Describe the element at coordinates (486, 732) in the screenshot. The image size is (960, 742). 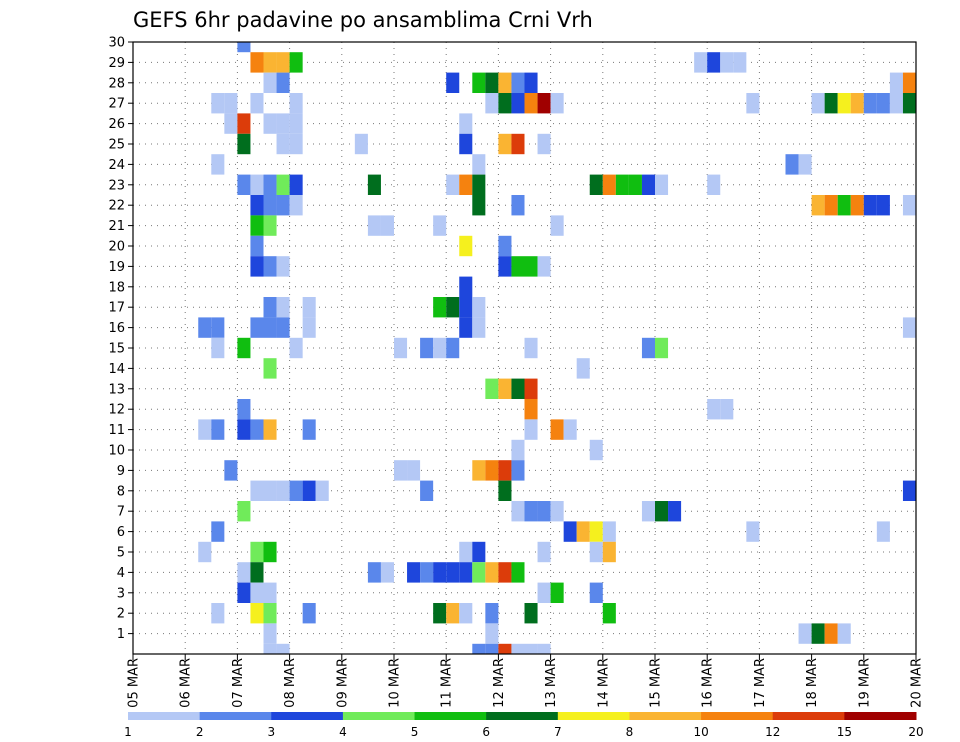
I see `colorbar-label: 6` at that location.